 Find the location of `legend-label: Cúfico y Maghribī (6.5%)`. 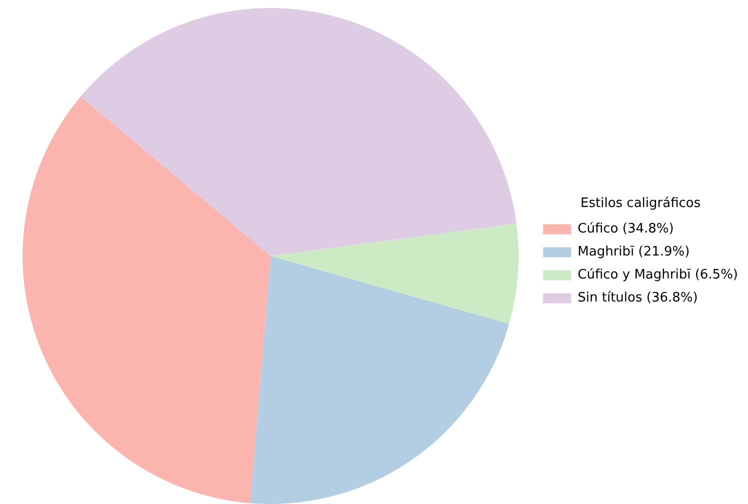

legend-label: Cúfico y Maghribī (6.5%) is located at coordinates (658, 275).